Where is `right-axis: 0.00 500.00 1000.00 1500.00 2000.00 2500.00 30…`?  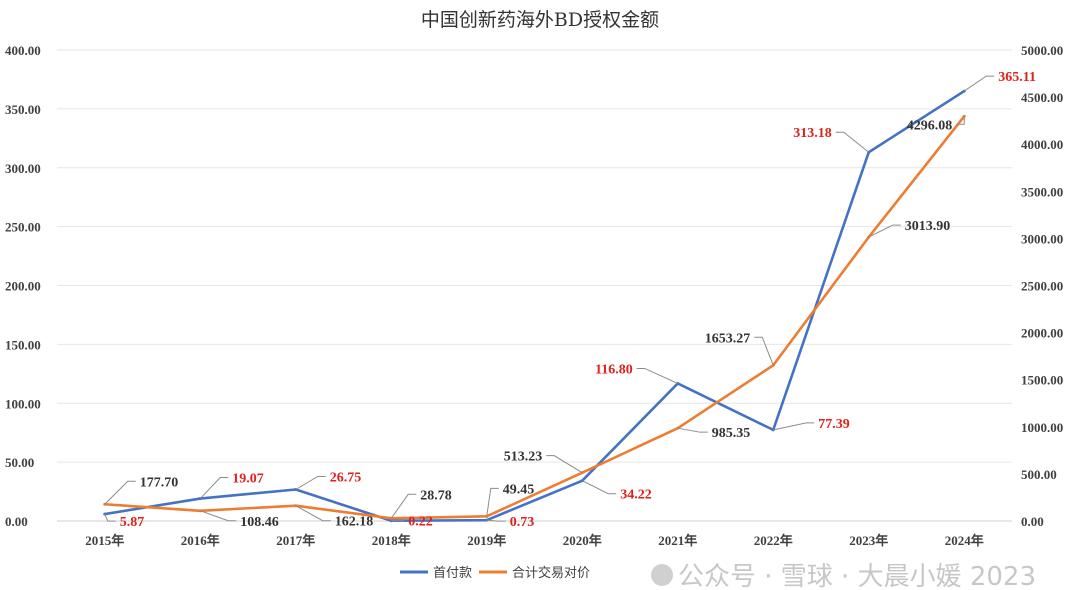
right-axis: 0.00 500.00 1000.00 1500.00 2000.00 2500.00 30… is located at coordinates (1042, 286).